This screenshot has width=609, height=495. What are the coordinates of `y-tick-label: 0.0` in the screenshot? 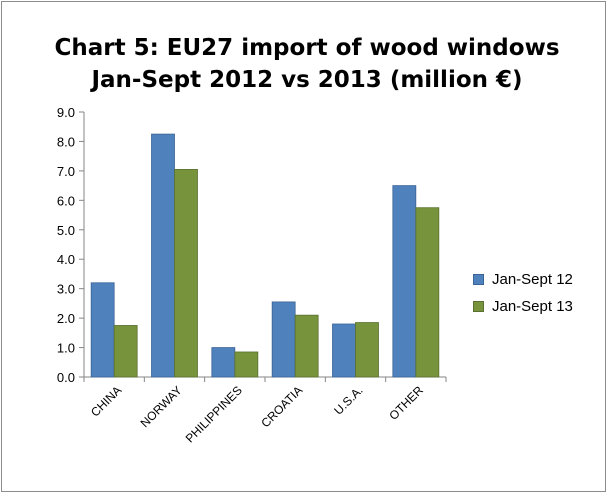 It's located at (66, 377).